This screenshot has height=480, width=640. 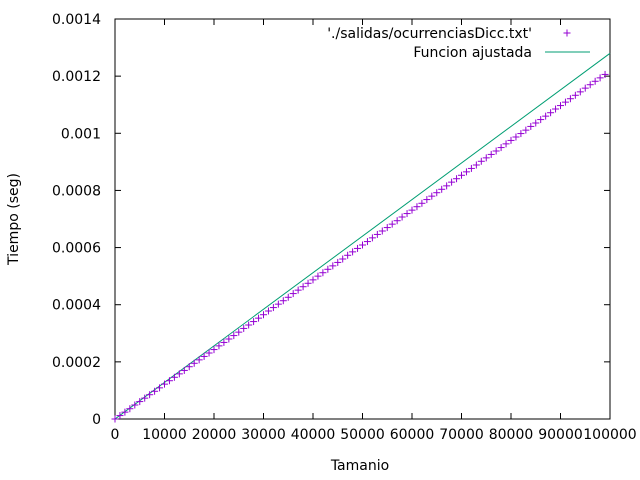 I want to click on y-tick-label: 0.0014, so click(x=76, y=20).